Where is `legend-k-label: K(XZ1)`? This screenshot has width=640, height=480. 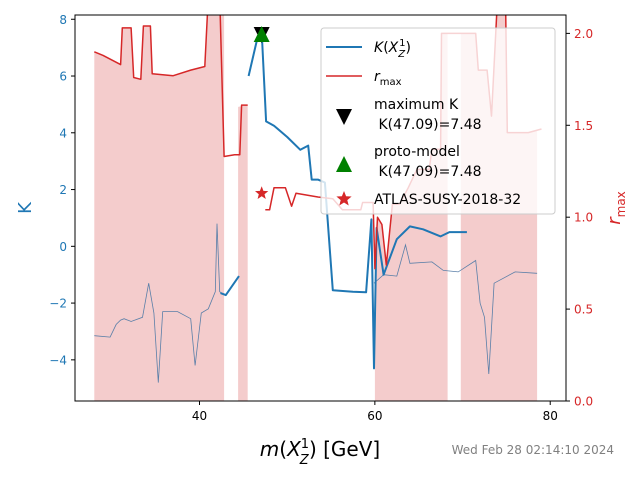
legend-k-label: K(XZ1) is located at coordinates (392, 49).